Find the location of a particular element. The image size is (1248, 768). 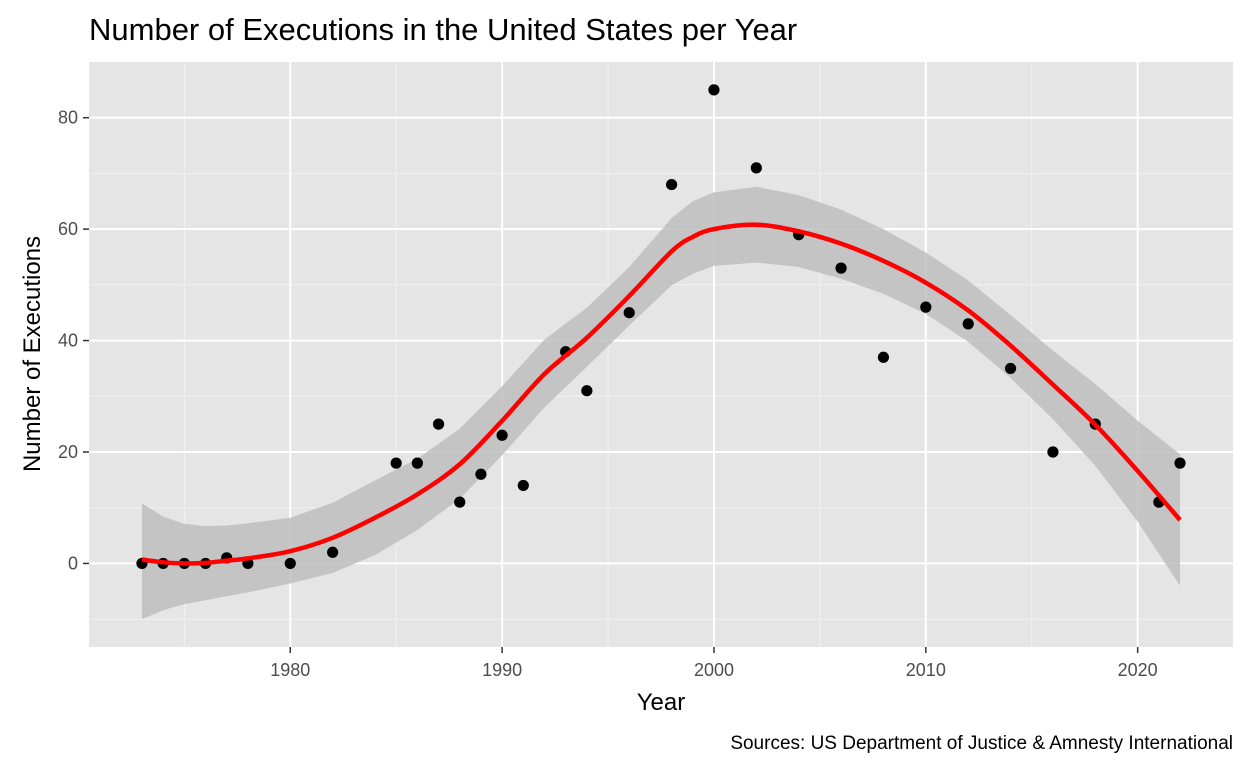

y-tick-label: 60 is located at coordinates (68, 229).